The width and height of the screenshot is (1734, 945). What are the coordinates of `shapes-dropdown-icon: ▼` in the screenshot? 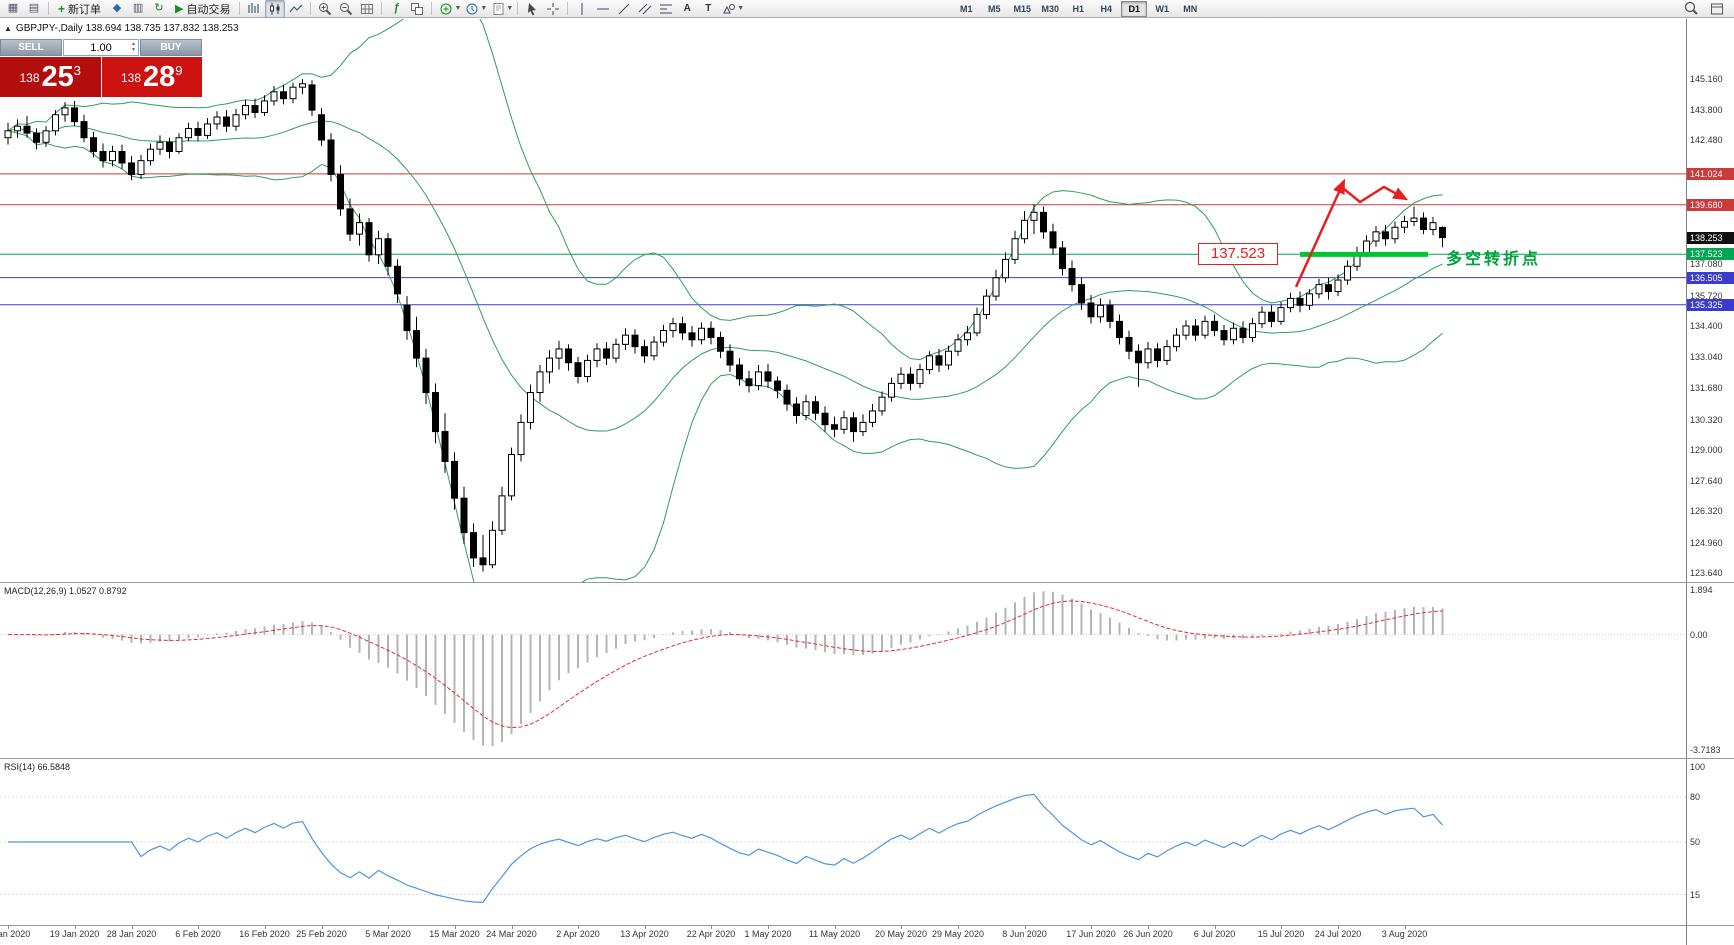 It's located at (741, 8).